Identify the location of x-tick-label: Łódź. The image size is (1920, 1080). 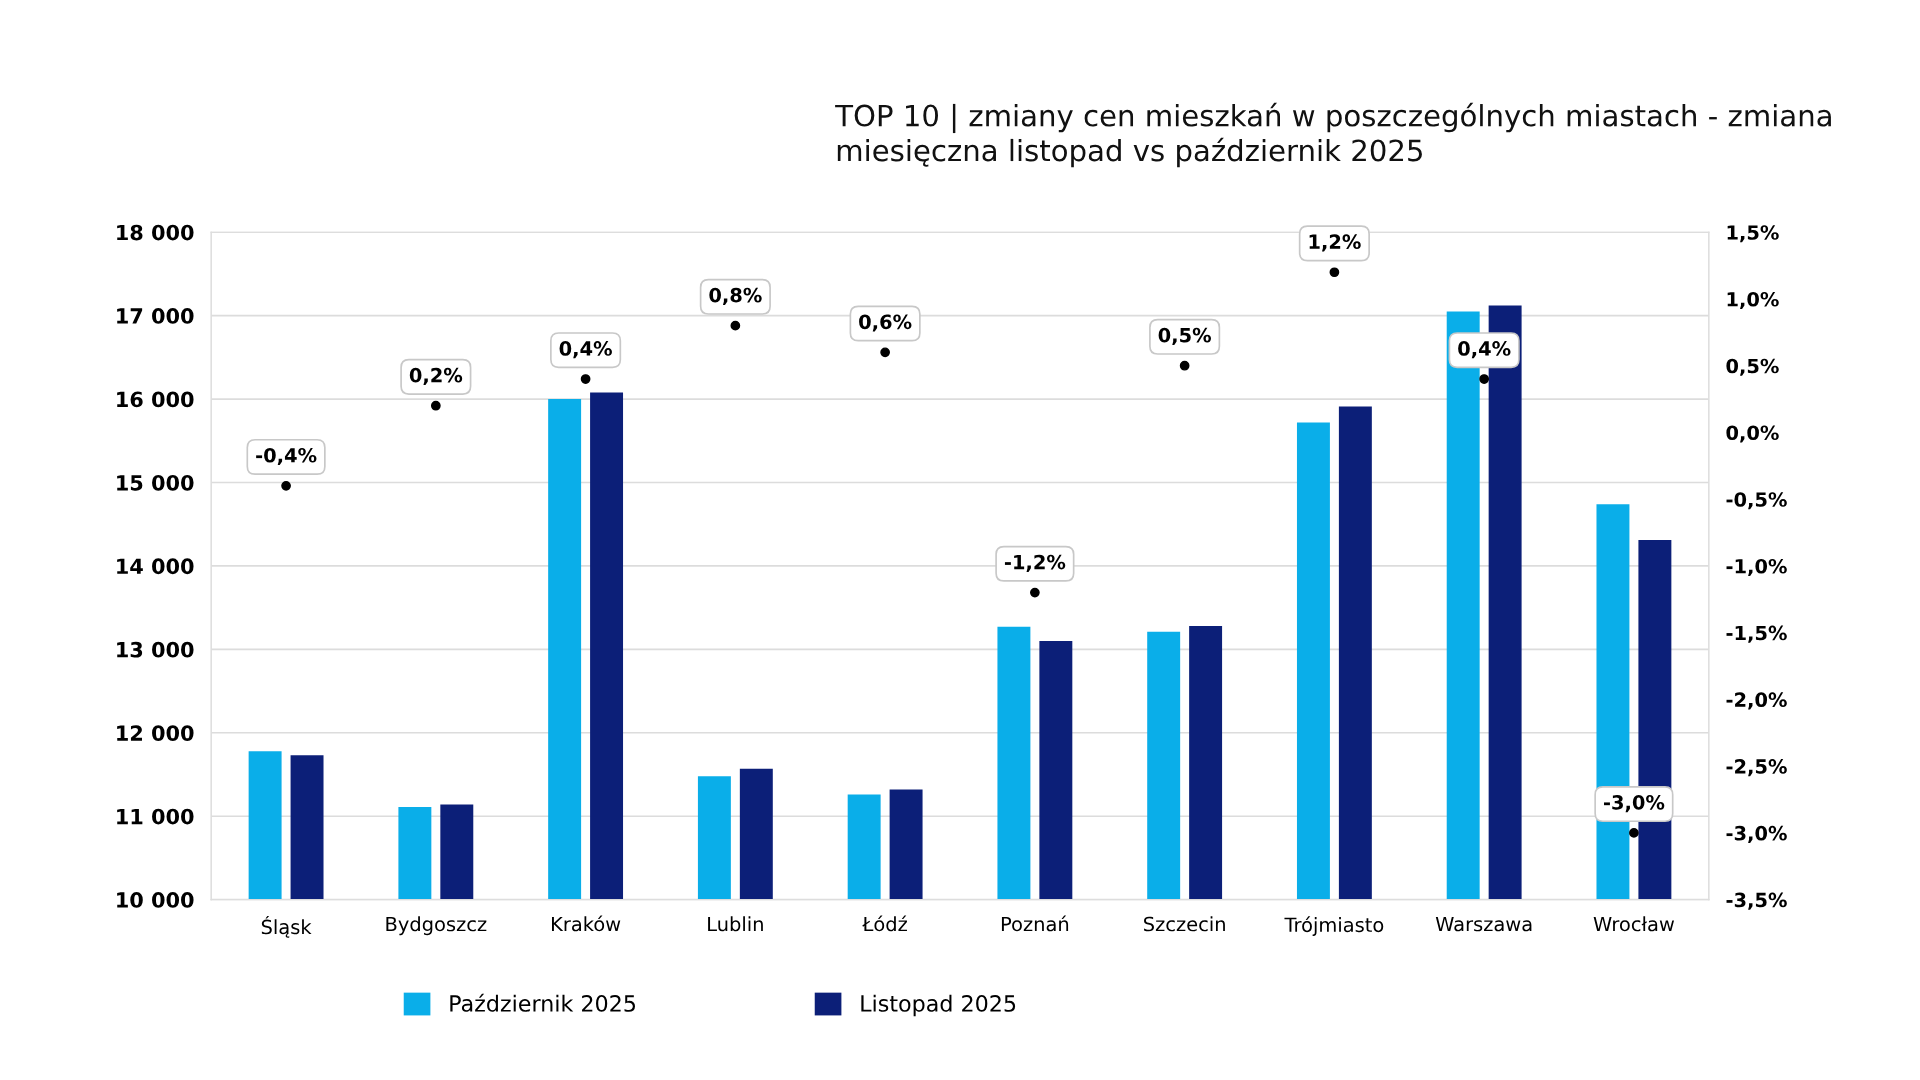
(884, 923).